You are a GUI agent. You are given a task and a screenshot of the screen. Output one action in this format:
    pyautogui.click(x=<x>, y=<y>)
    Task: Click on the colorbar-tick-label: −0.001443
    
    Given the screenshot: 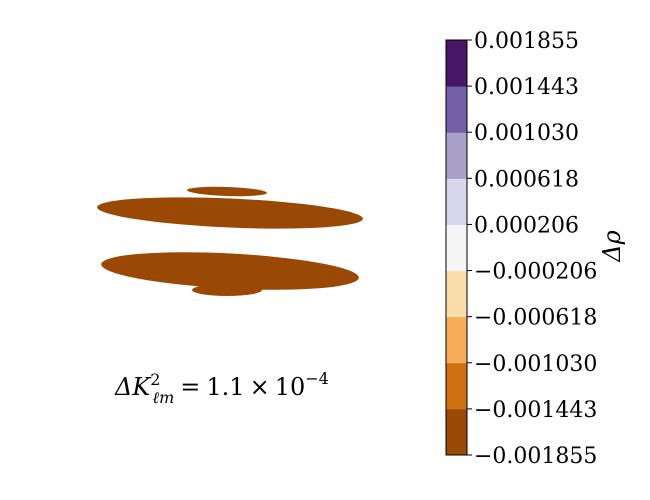 What is the action you would take?
    pyautogui.click(x=535, y=410)
    